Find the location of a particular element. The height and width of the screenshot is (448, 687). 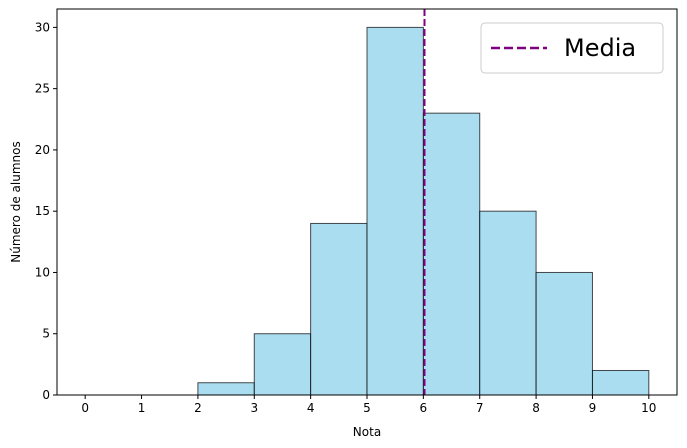

x-tick-label: 9 is located at coordinates (593, 408).